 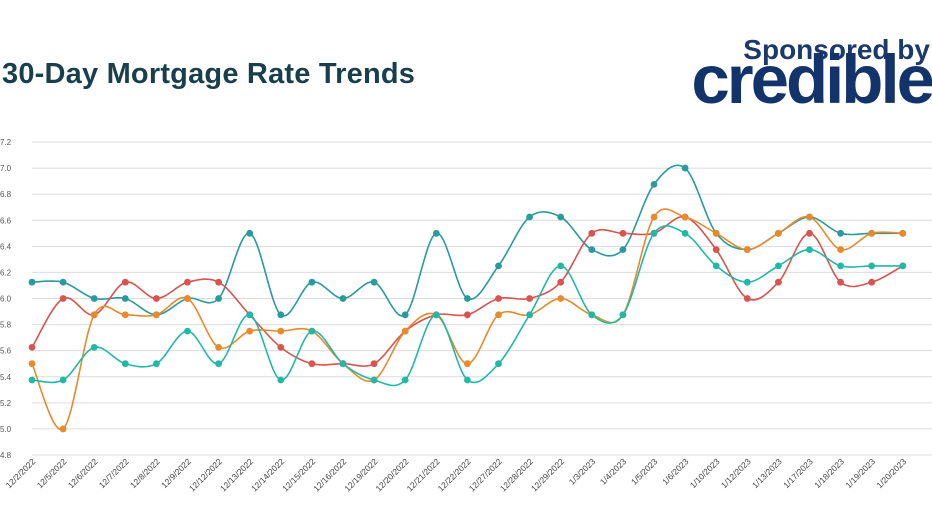 What do you see at coordinates (891, 473) in the screenshot?
I see `x-tick-label: 1/20/2023` at bounding box center [891, 473].